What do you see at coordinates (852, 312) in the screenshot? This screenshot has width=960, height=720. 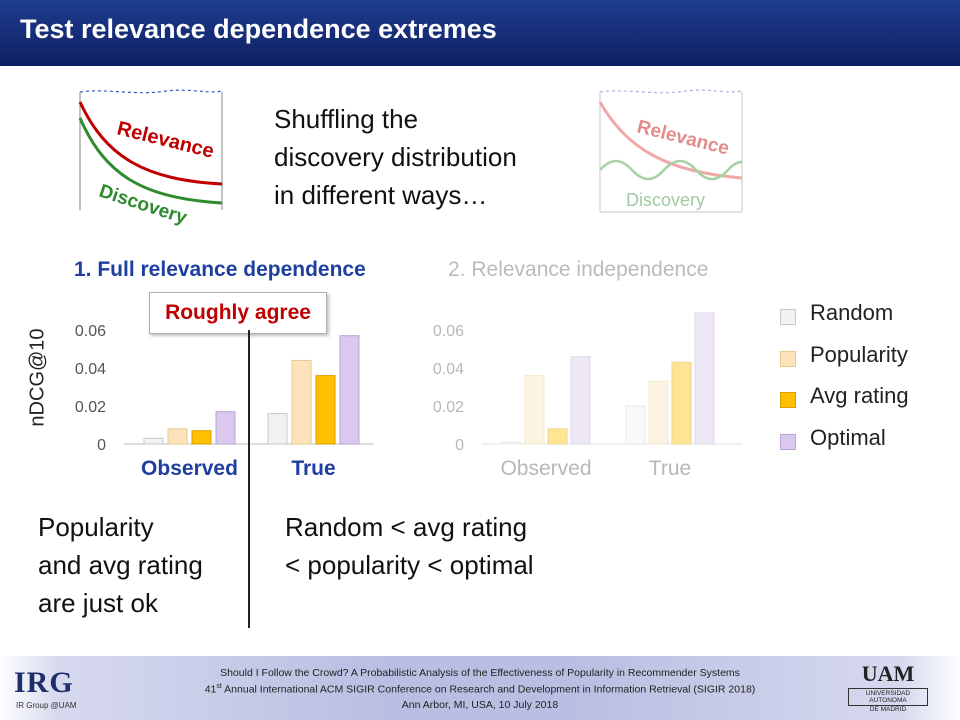 I see `legend-label: Random` at bounding box center [852, 312].